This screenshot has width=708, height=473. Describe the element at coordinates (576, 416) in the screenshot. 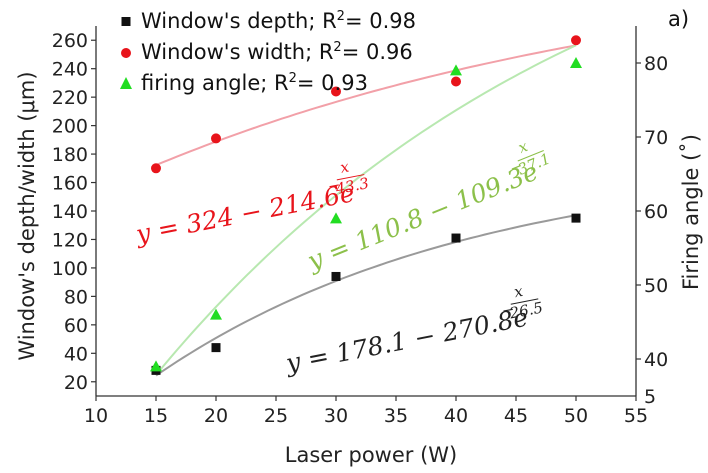

I see `x-tick-label: 50` at that location.